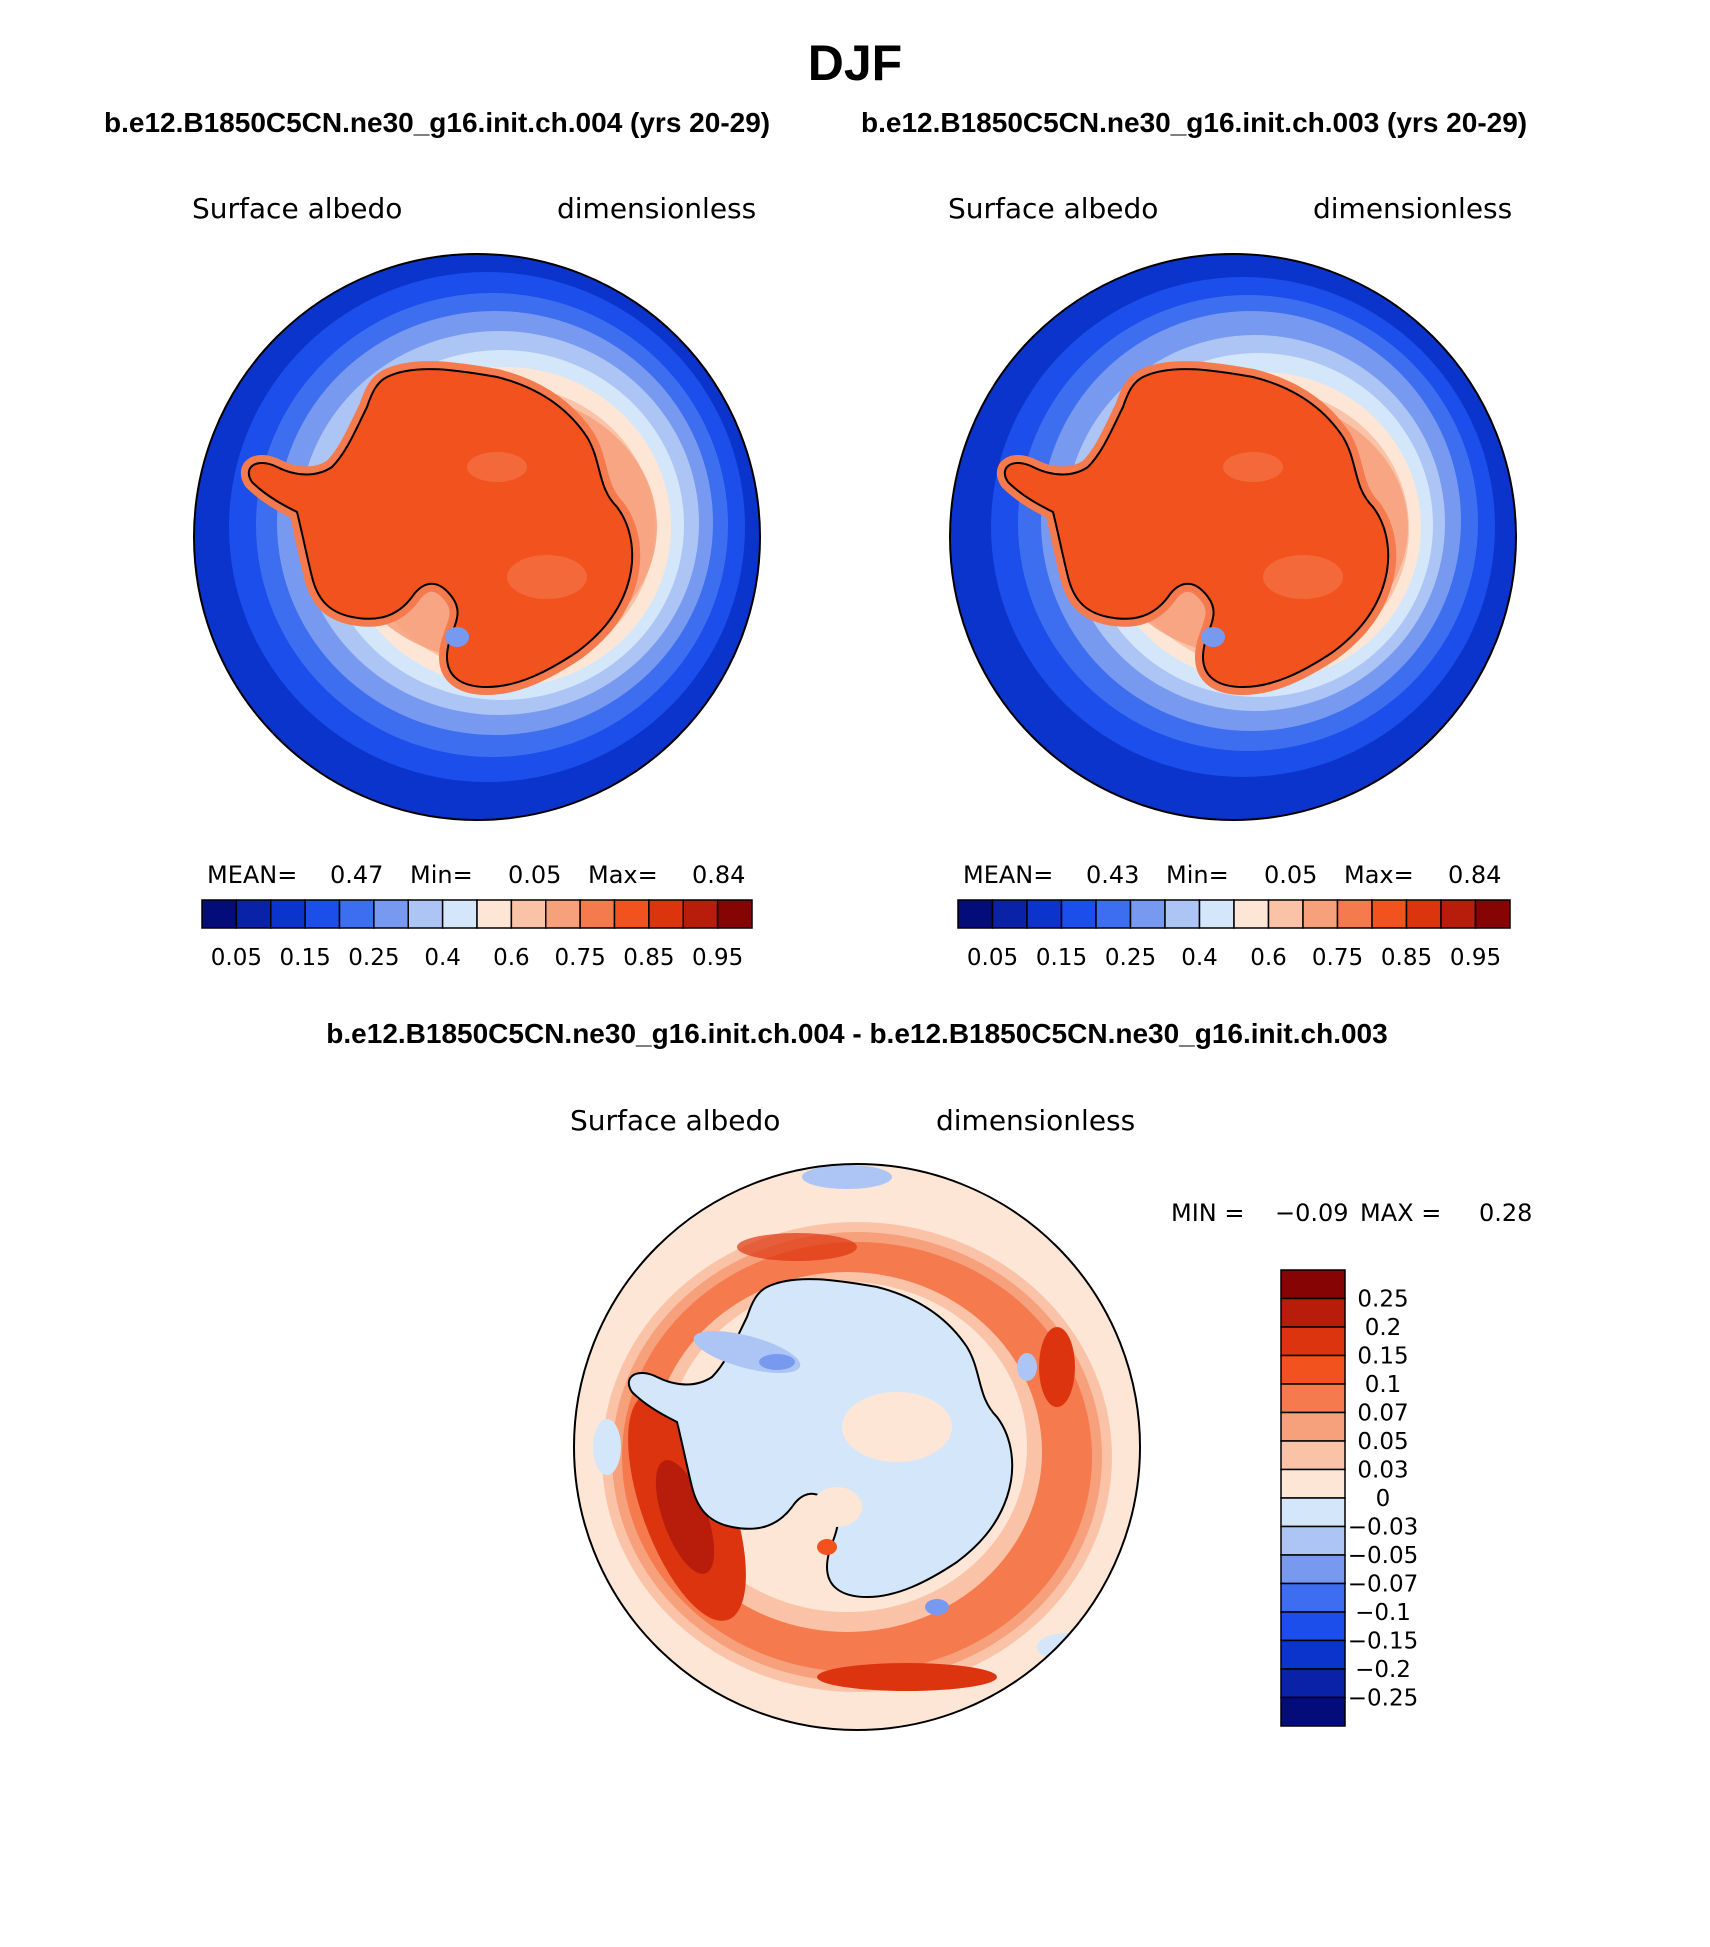  I want to click on panel-3-colorbar-tick-label: 0.1, so click(1383, 1385).